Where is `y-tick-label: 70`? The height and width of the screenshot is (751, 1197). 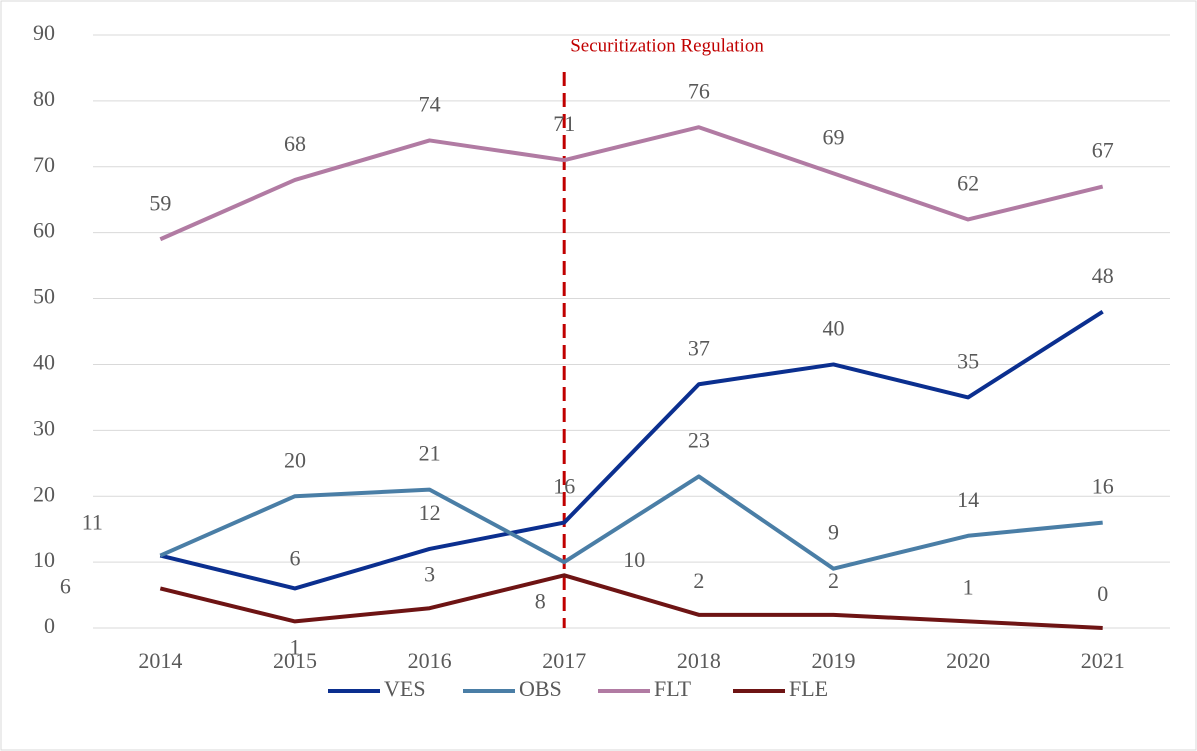 y-tick-label: 70 is located at coordinates (44, 164).